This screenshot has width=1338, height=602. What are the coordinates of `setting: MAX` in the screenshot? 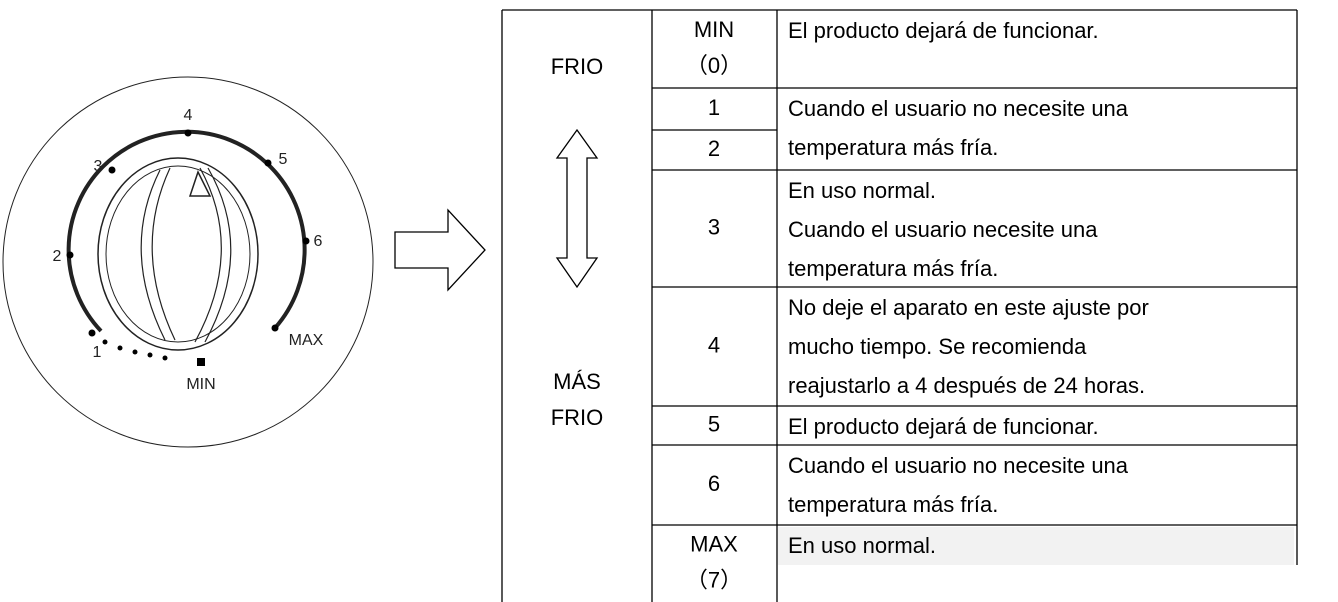 It's located at (714, 543).